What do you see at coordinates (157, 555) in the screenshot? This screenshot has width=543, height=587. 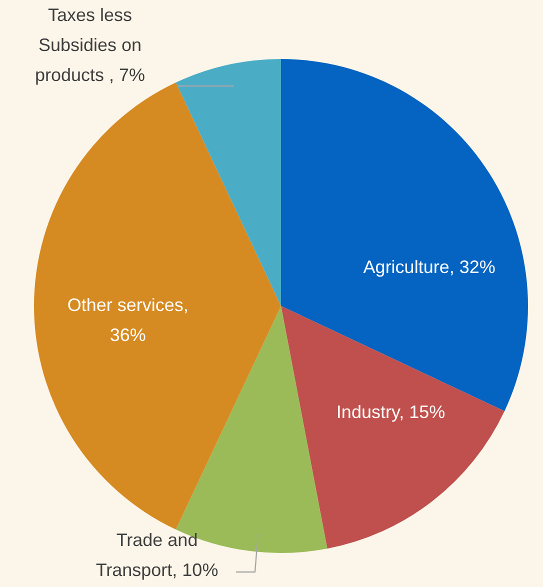 I see `slice-label: Trade and Transport, 10%` at bounding box center [157, 555].